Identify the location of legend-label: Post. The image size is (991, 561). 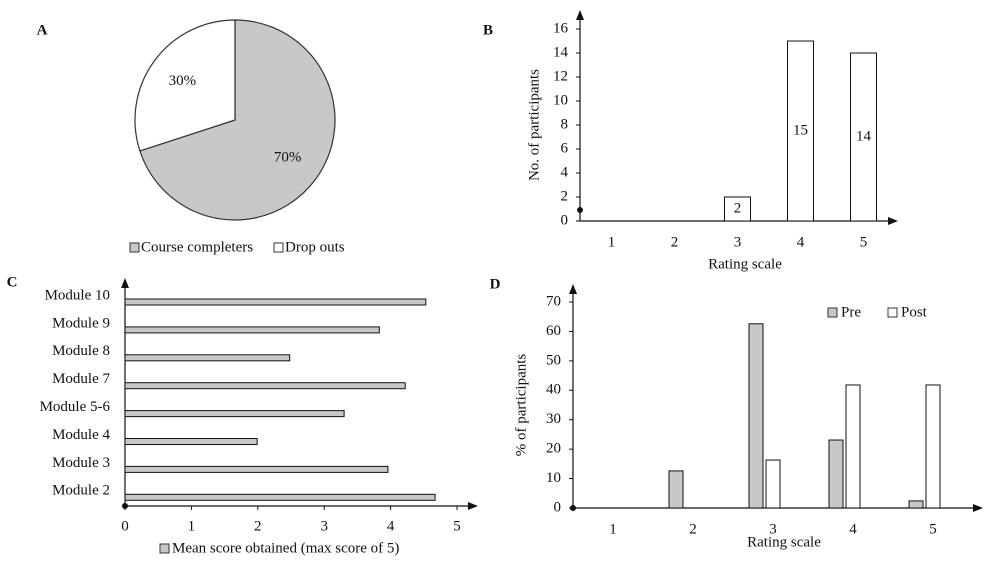
(914, 312).